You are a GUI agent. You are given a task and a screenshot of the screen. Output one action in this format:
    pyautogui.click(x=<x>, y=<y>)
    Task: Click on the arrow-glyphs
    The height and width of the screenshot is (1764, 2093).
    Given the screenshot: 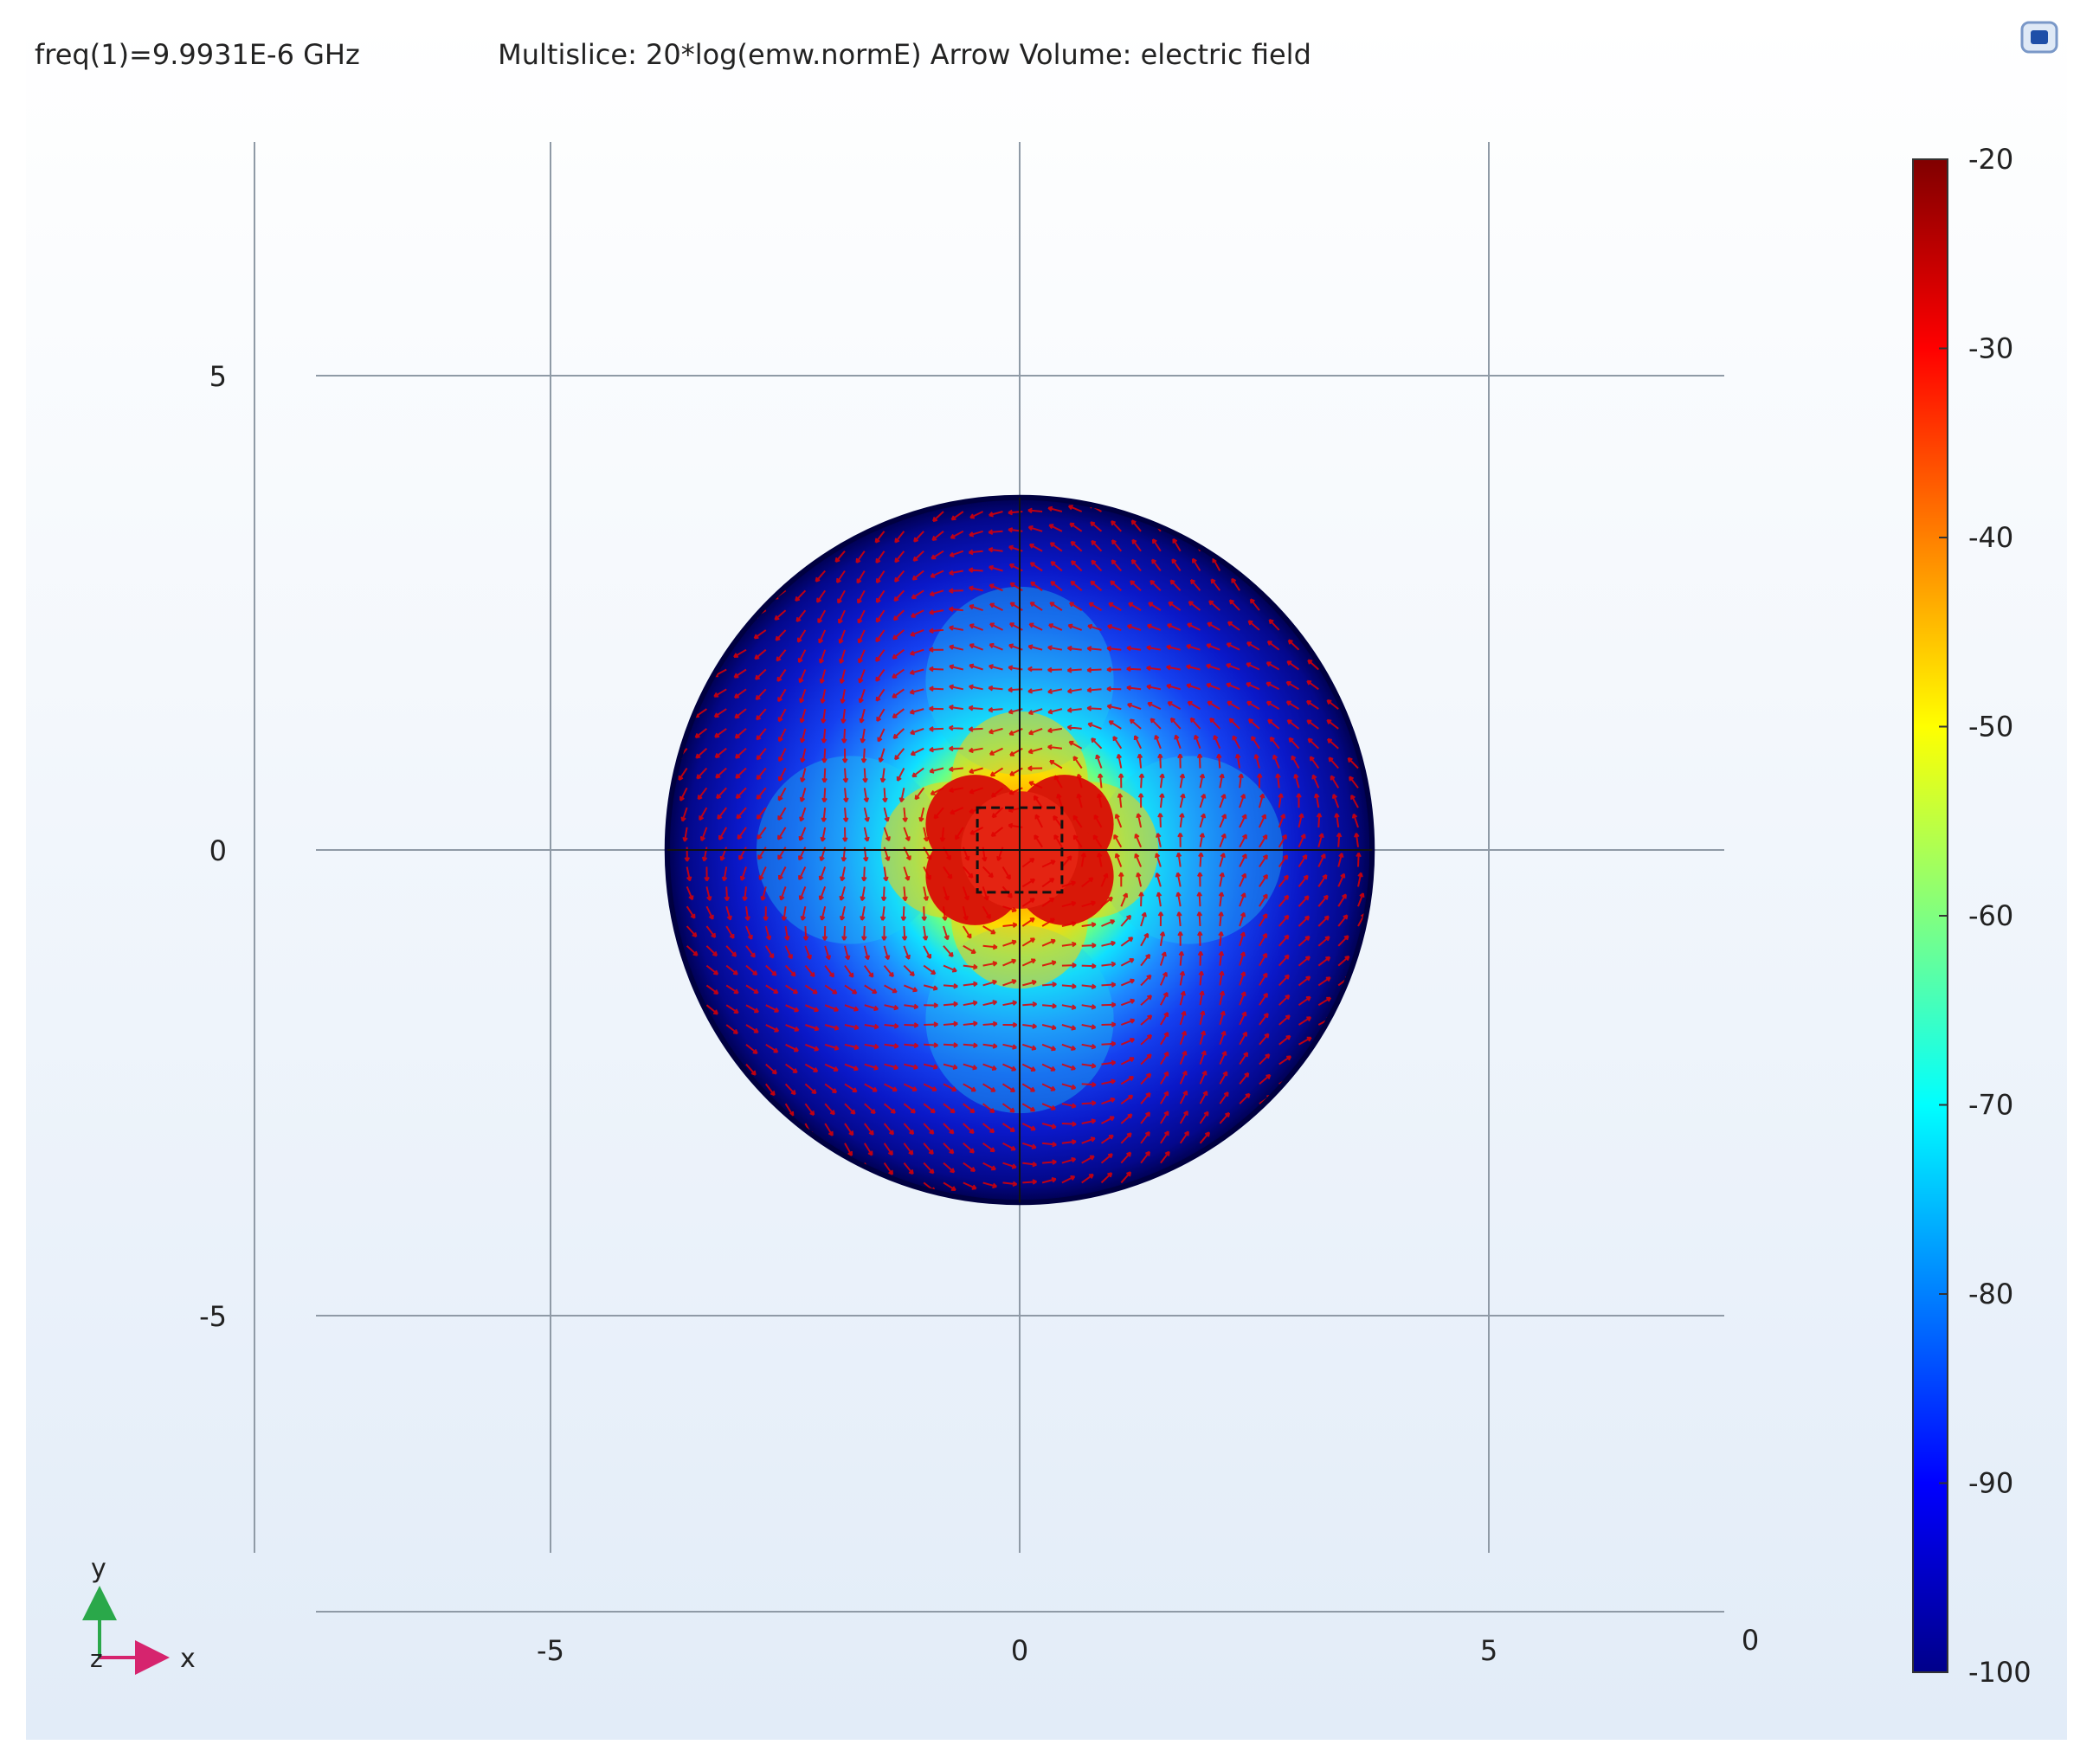 What is the action you would take?
    pyautogui.click(x=1021, y=848)
    